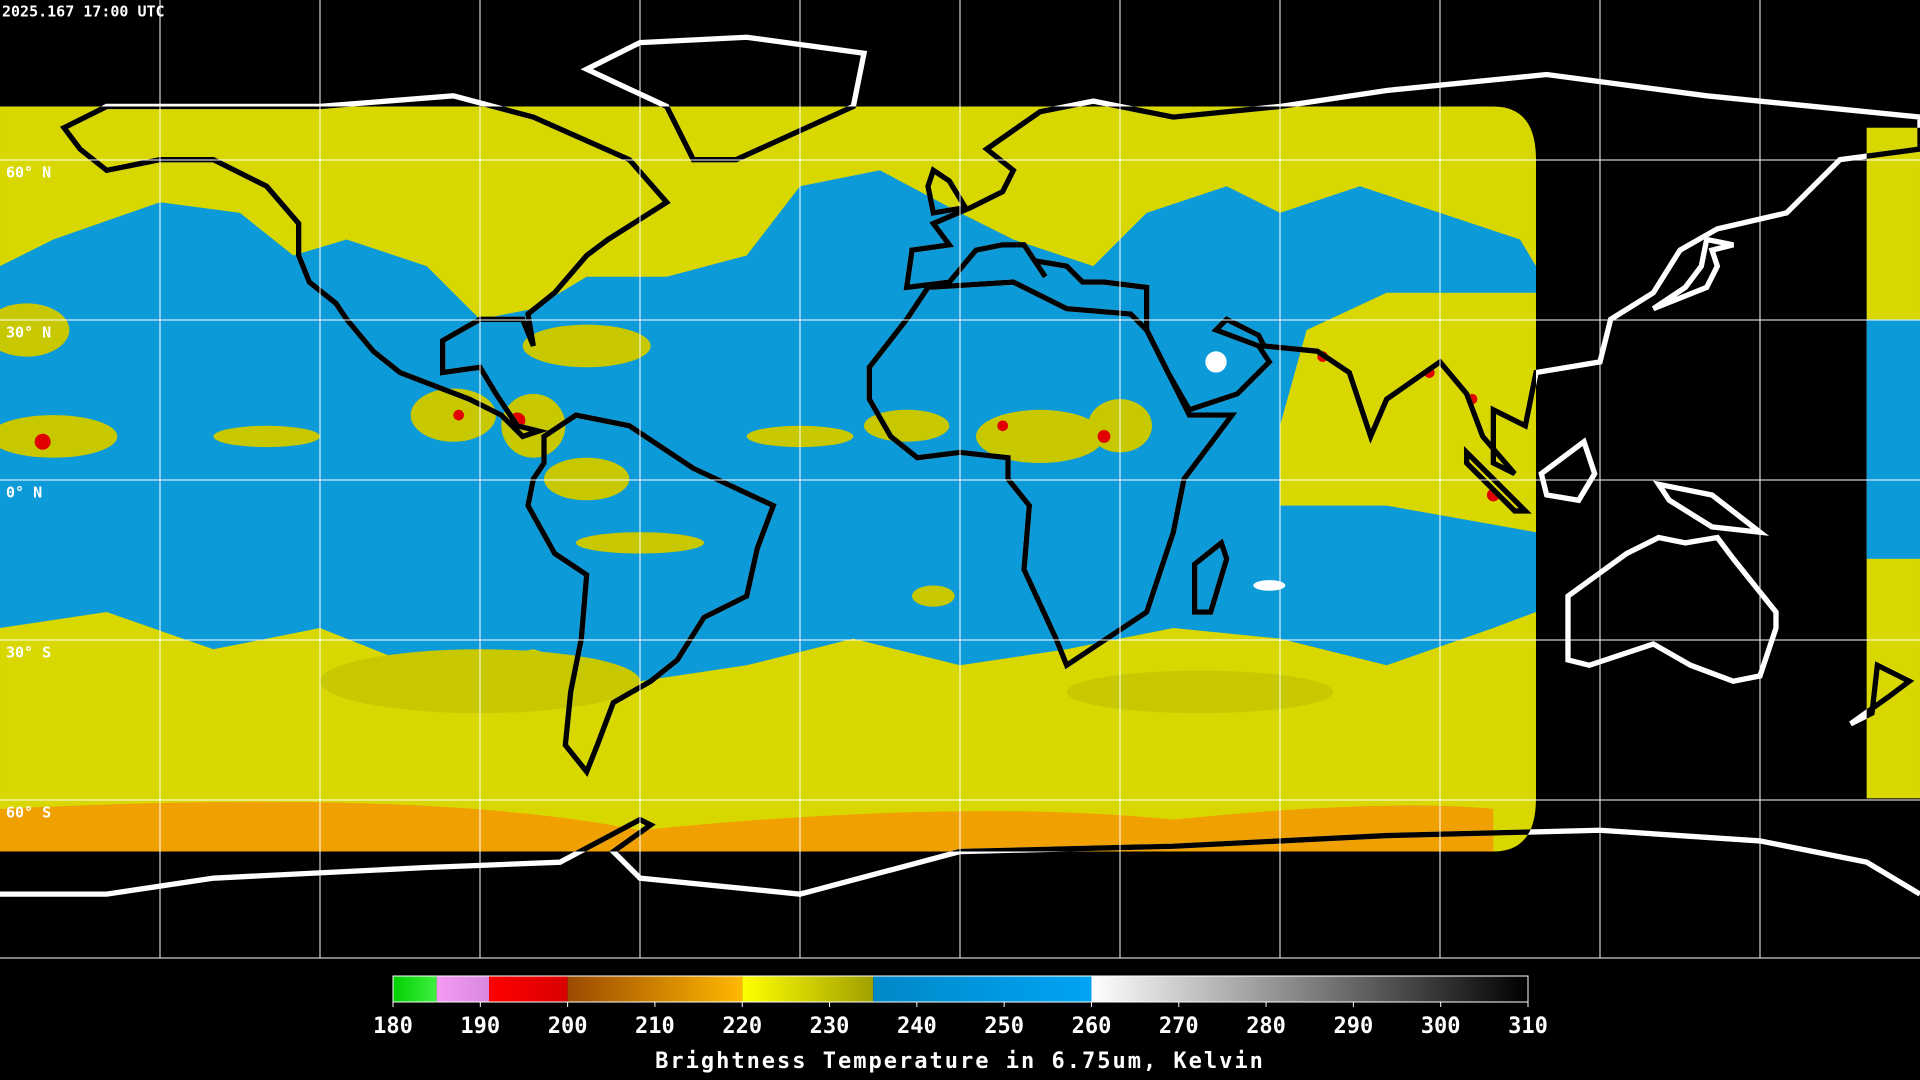 This screenshot has height=1080, width=1920. What do you see at coordinates (393, 1026) in the screenshot?
I see `colorbar-tick-label: 180` at bounding box center [393, 1026].